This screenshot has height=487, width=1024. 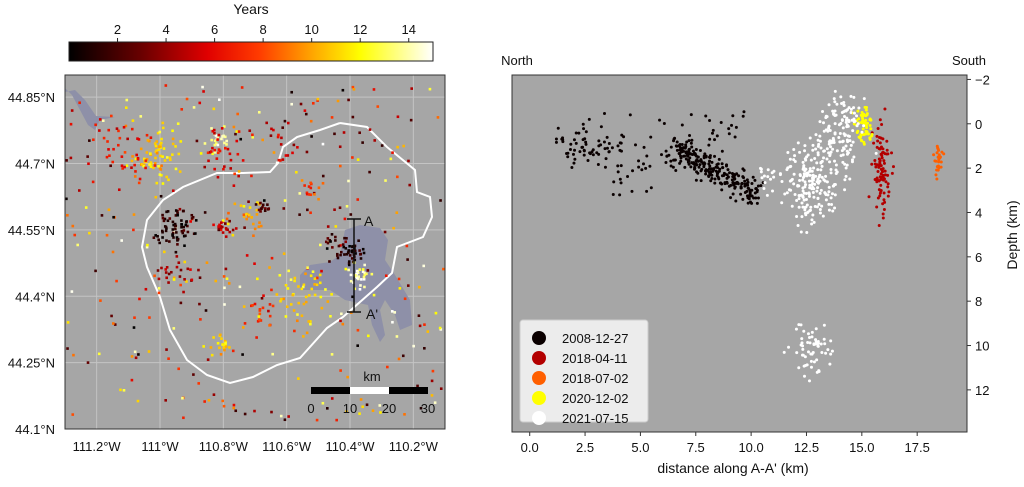 What do you see at coordinates (978, 301) in the screenshot?
I see `y-tick-label: 8` at bounding box center [978, 301].